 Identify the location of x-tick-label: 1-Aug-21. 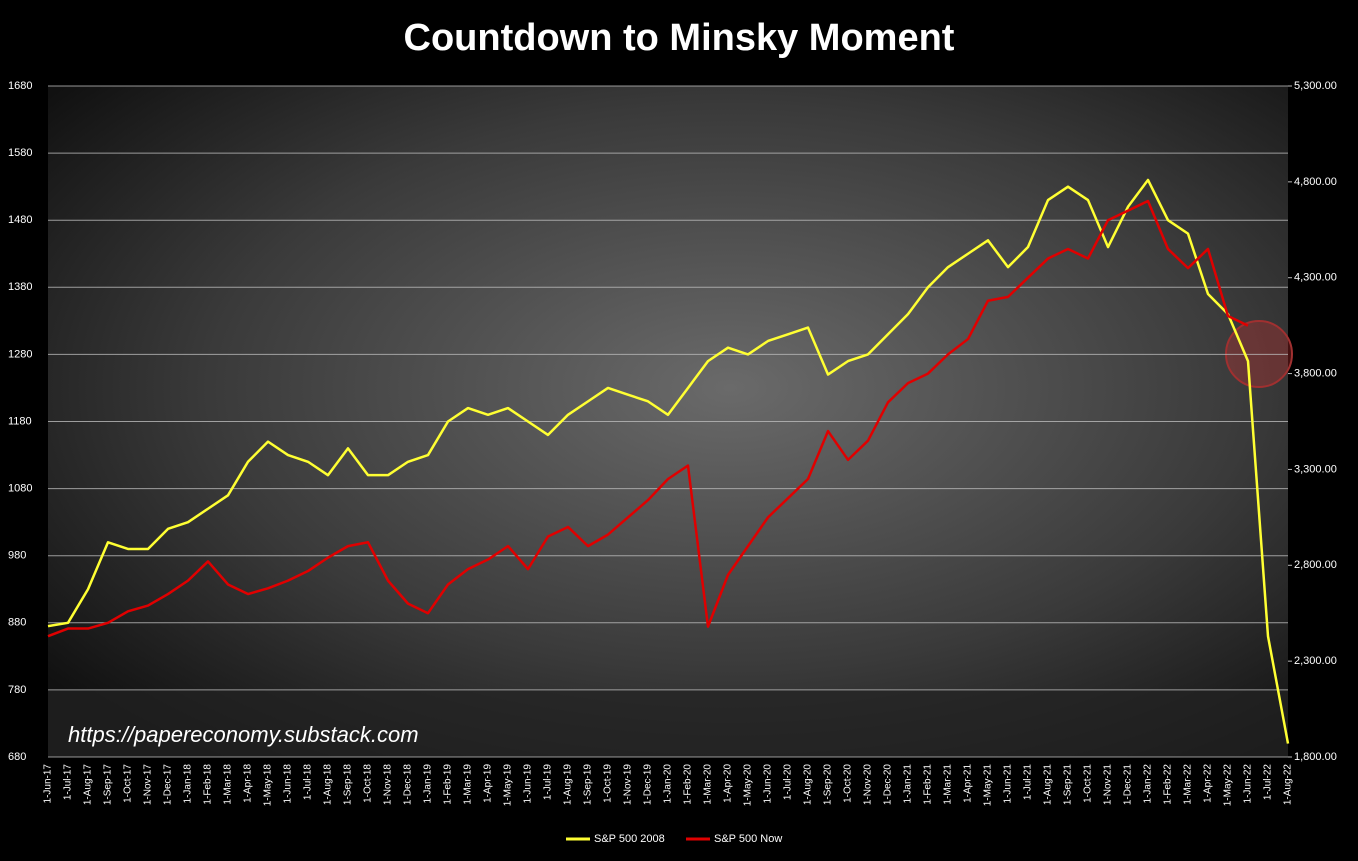
(1048, 785).